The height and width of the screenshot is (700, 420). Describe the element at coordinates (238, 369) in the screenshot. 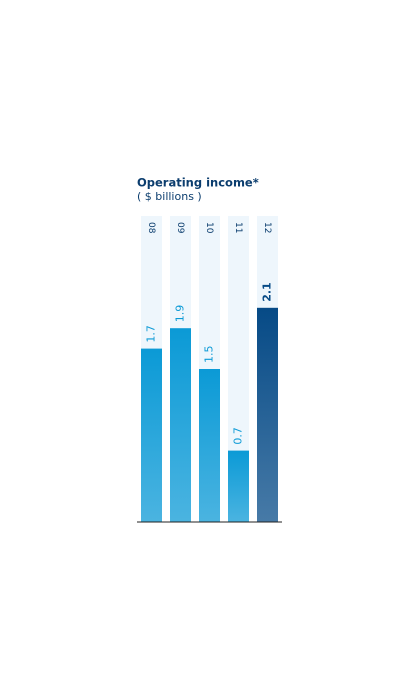

I see `column-background` at that location.